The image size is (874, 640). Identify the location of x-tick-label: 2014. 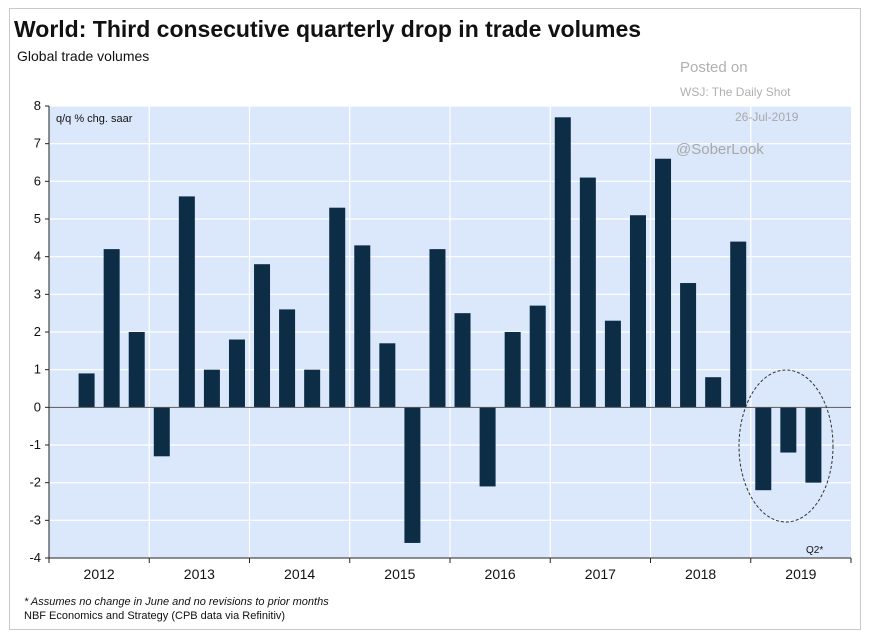
(299, 574).